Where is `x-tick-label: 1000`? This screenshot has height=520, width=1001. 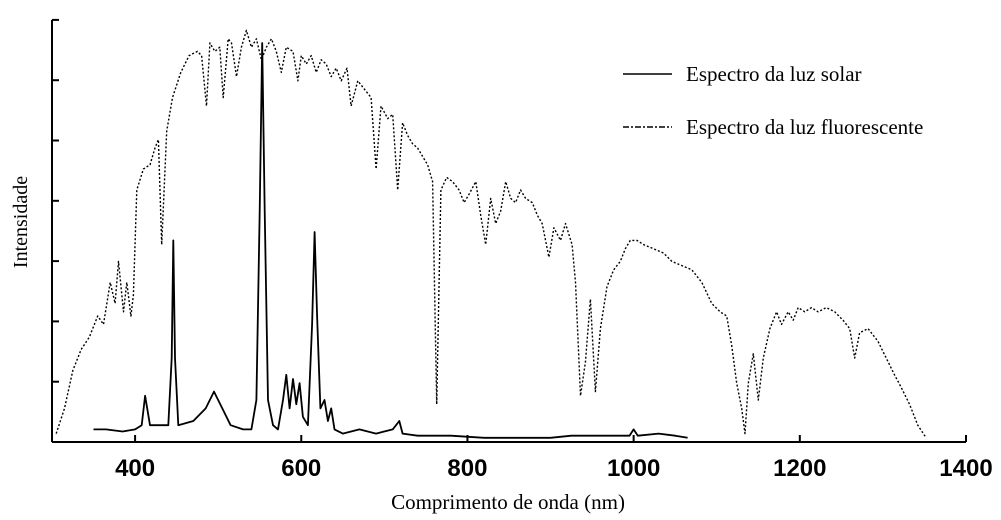
x-tick-label: 1000 is located at coordinates (633, 468).